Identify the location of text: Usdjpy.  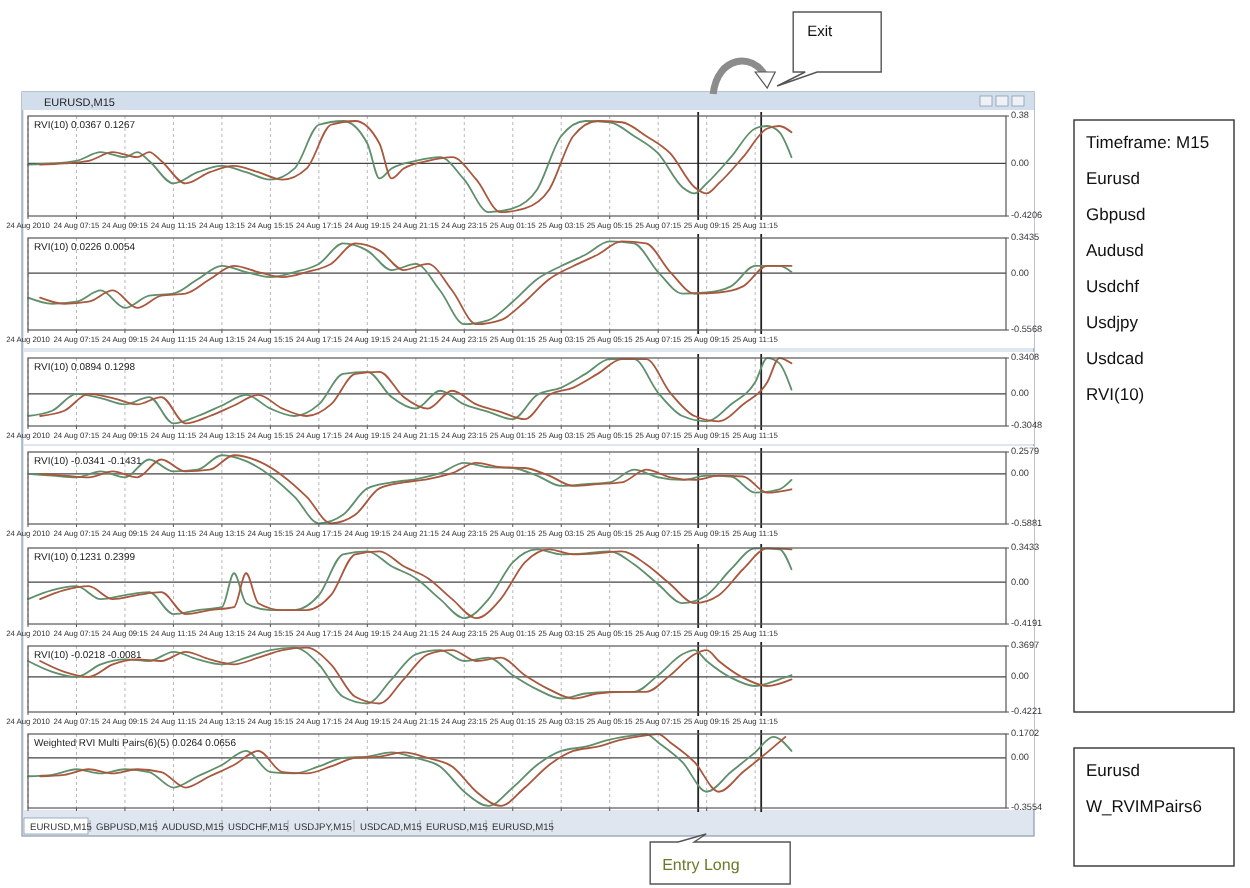
(1113, 322).